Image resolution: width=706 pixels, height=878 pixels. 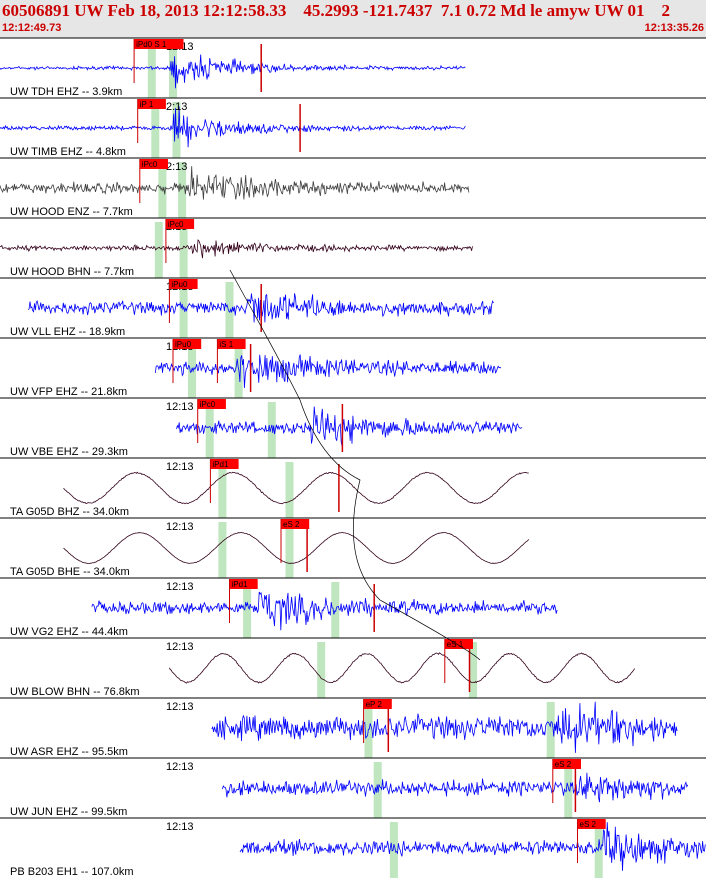 I want to click on phase-pick-label: eP 2, so click(x=374, y=704).